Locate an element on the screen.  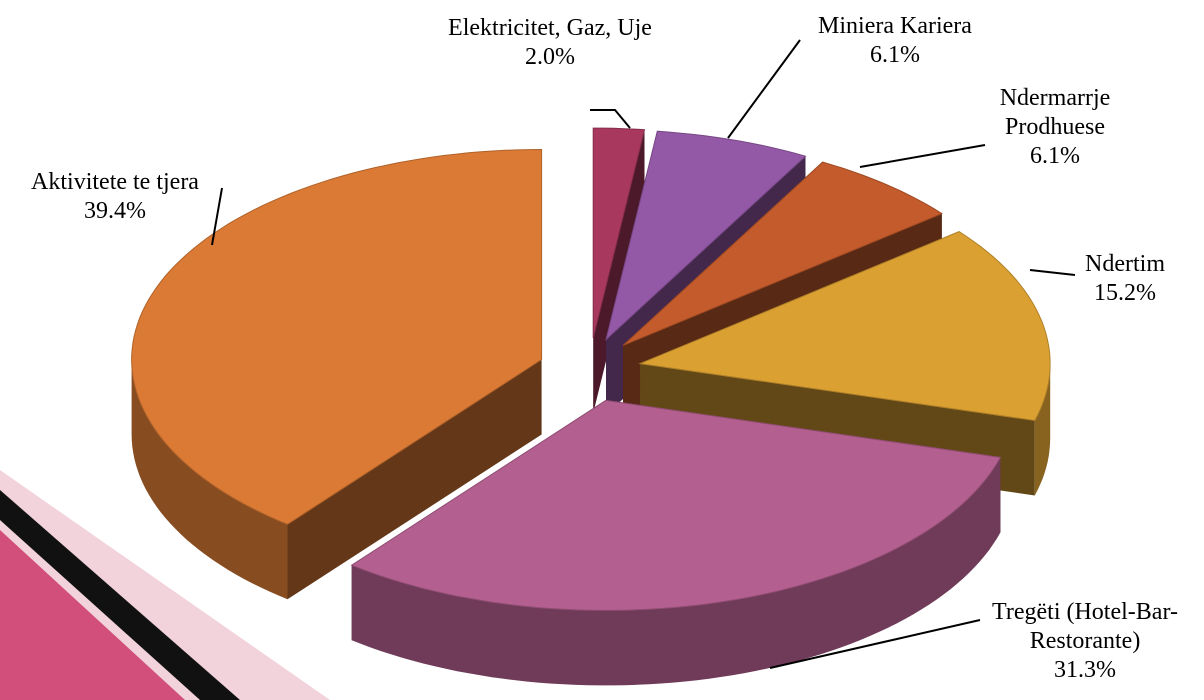
category-label: Ndermarrje Prodhuese is located at coordinates (1055, 112).